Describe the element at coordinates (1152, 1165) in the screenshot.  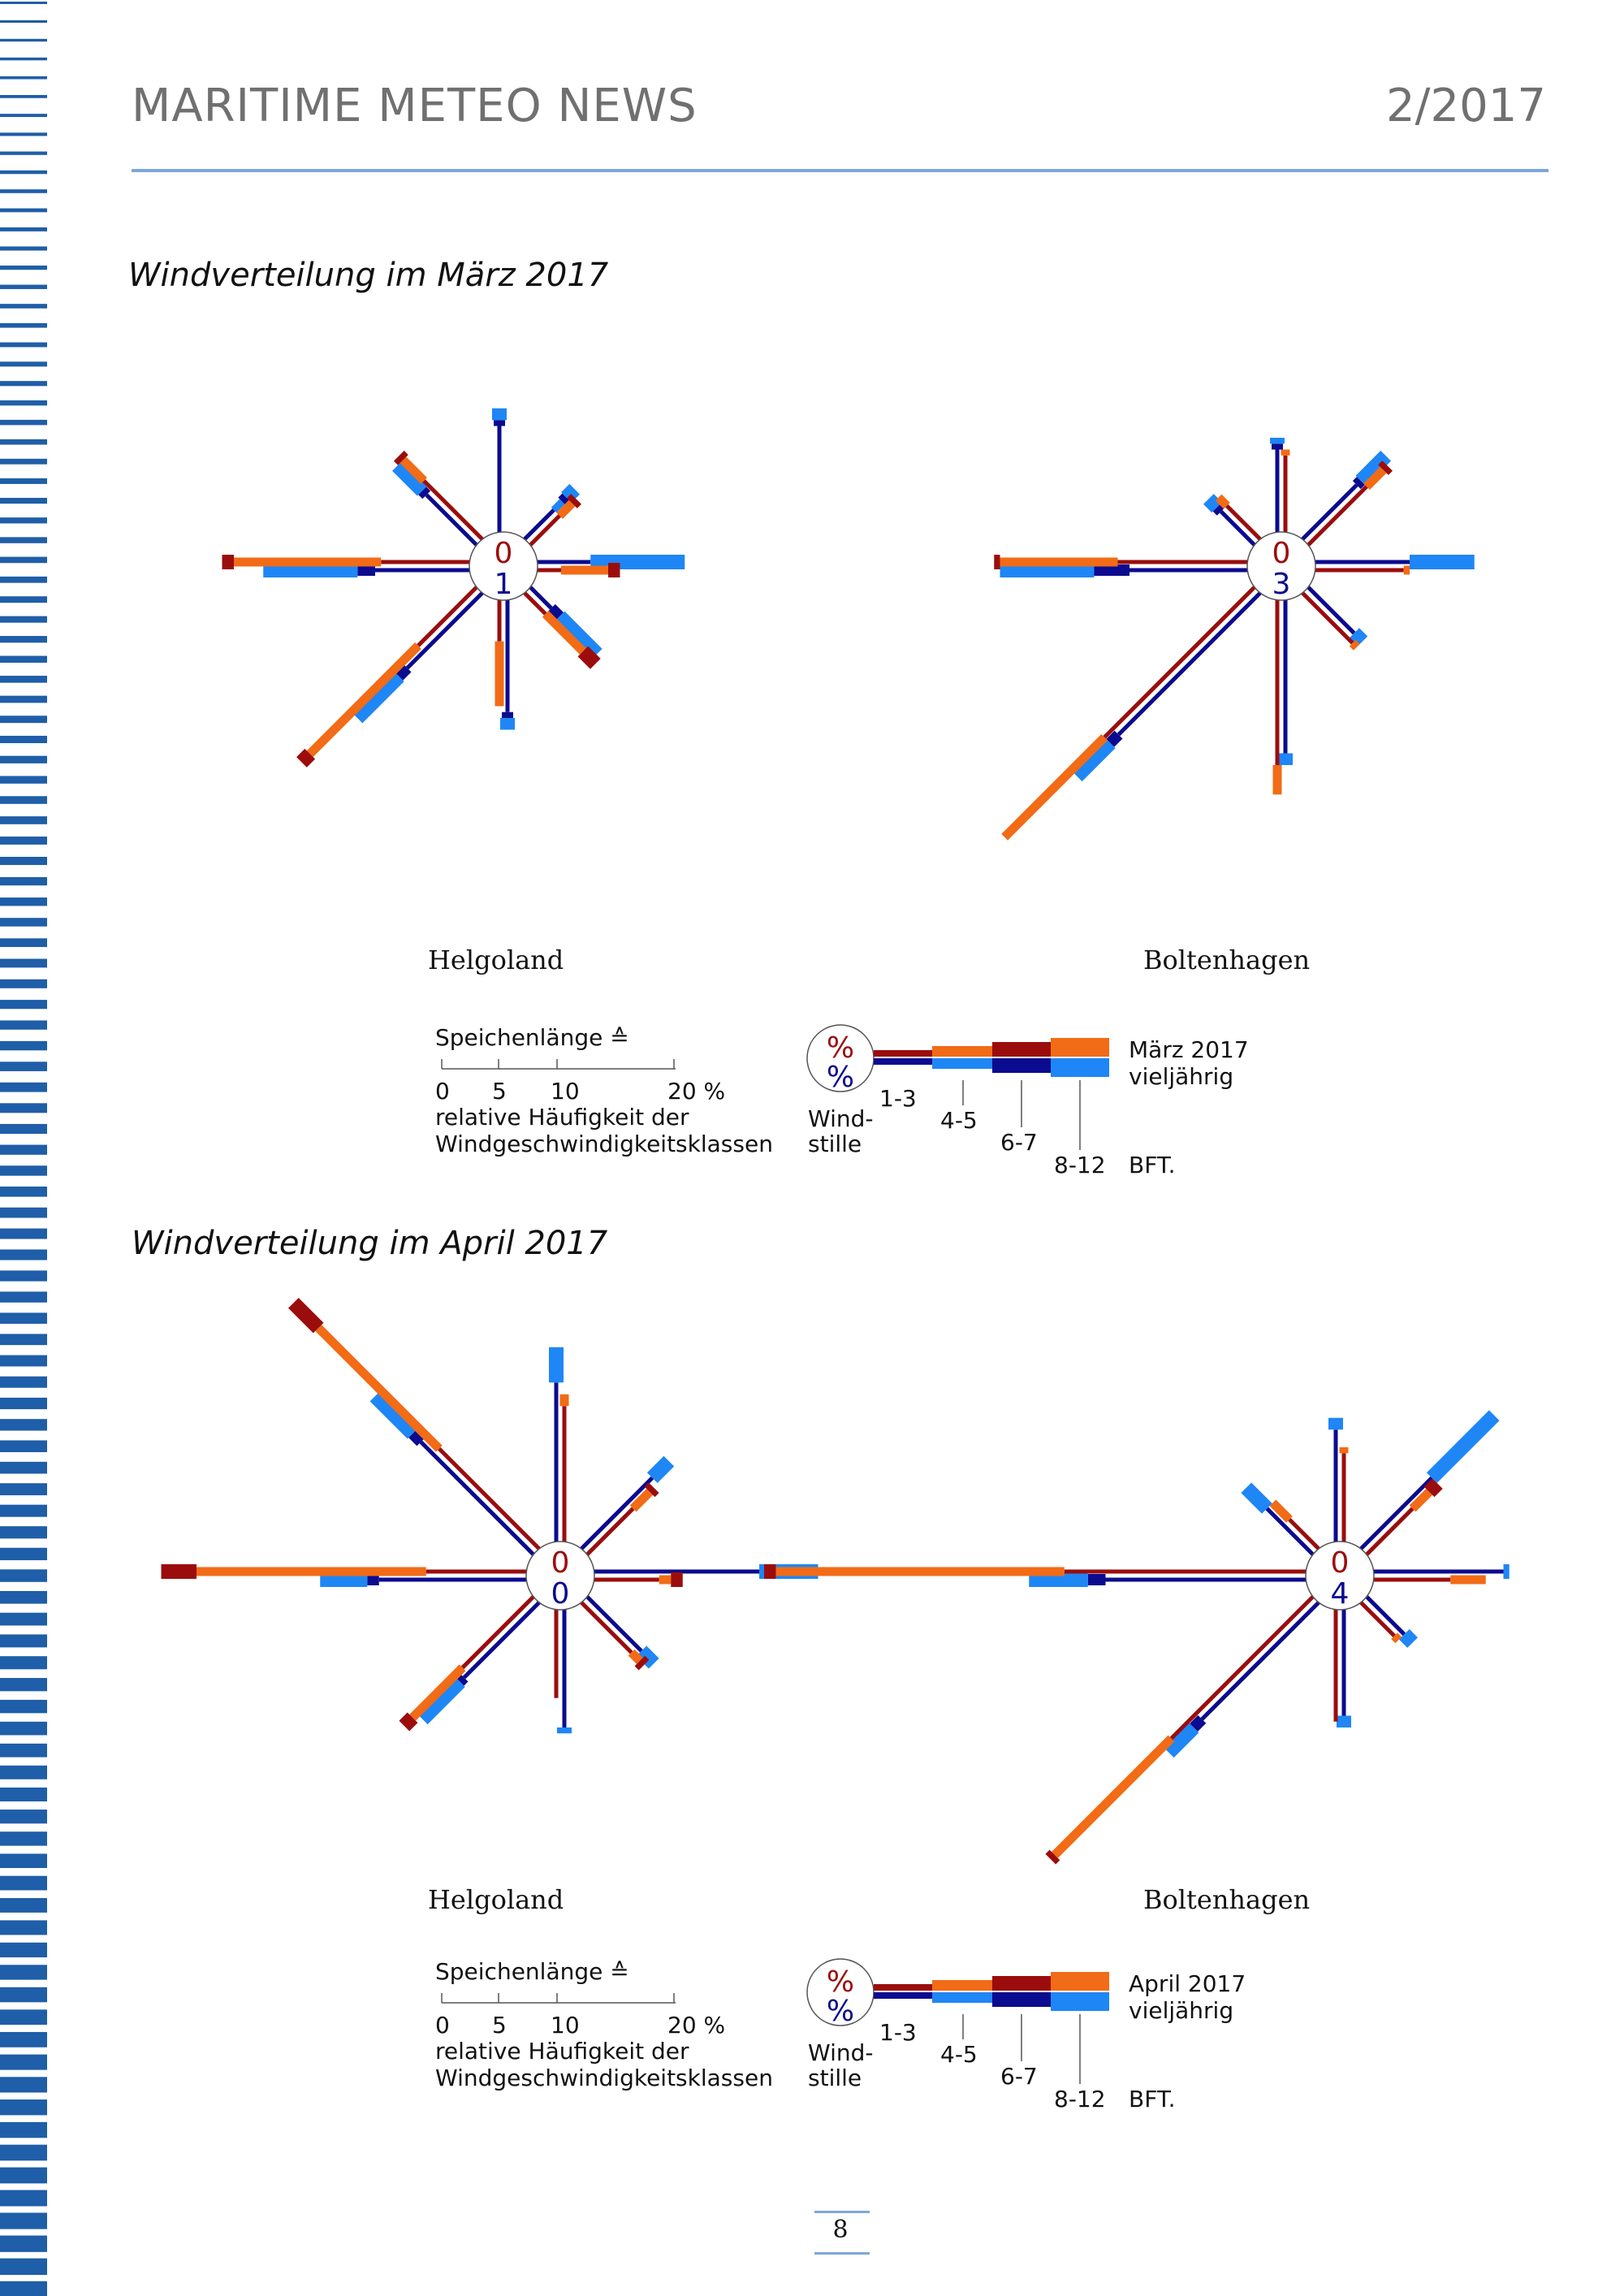
I see `legend-bft-label: BFT.` at that location.